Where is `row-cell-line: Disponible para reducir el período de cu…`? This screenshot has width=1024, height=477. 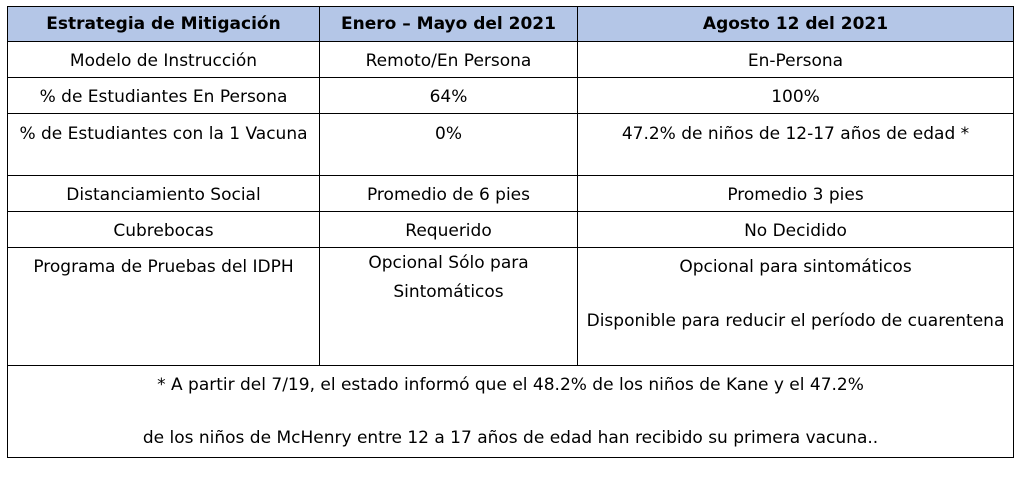 row-cell-line: Disponible para reducir el período de cu… is located at coordinates (795, 321).